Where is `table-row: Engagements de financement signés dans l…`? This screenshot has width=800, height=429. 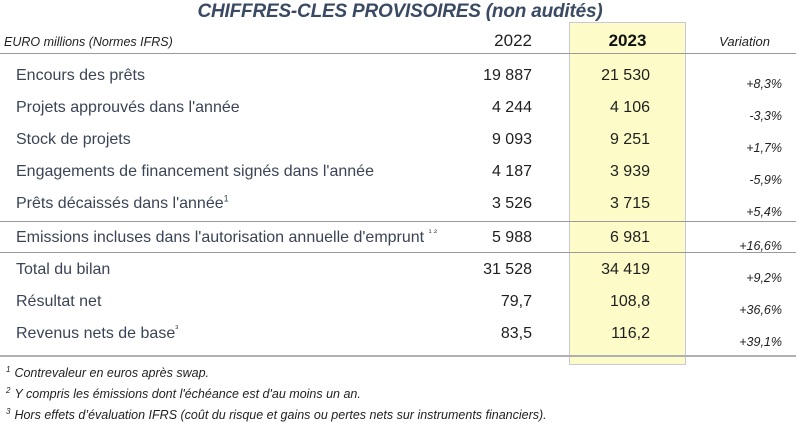 table-row: Engagements de financement signés dans l… is located at coordinates (400, 172).